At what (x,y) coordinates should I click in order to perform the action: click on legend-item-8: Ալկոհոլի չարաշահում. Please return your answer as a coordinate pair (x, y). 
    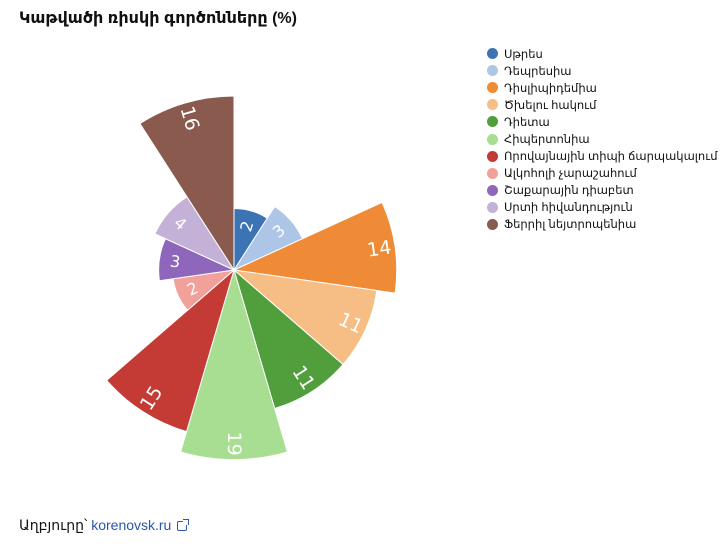
    Looking at the image, I should click on (602, 173).